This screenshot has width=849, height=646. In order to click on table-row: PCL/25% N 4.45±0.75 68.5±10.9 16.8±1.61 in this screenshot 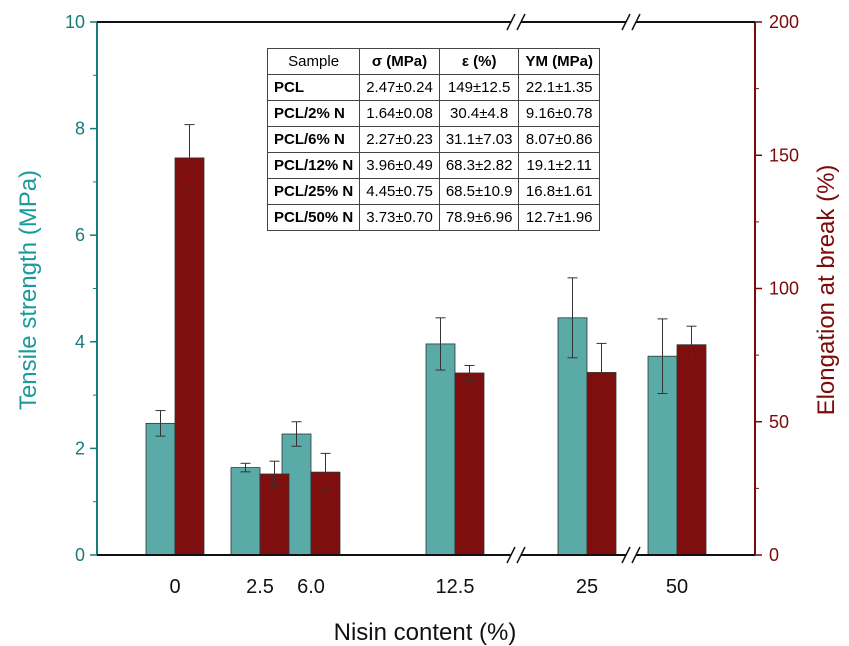, I will do `click(433, 191)`.